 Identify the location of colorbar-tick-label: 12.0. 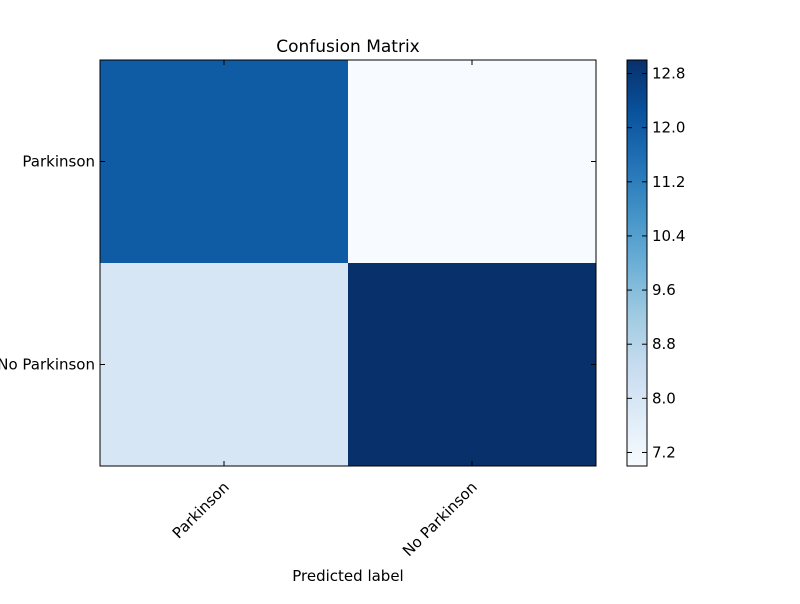
(668, 128).